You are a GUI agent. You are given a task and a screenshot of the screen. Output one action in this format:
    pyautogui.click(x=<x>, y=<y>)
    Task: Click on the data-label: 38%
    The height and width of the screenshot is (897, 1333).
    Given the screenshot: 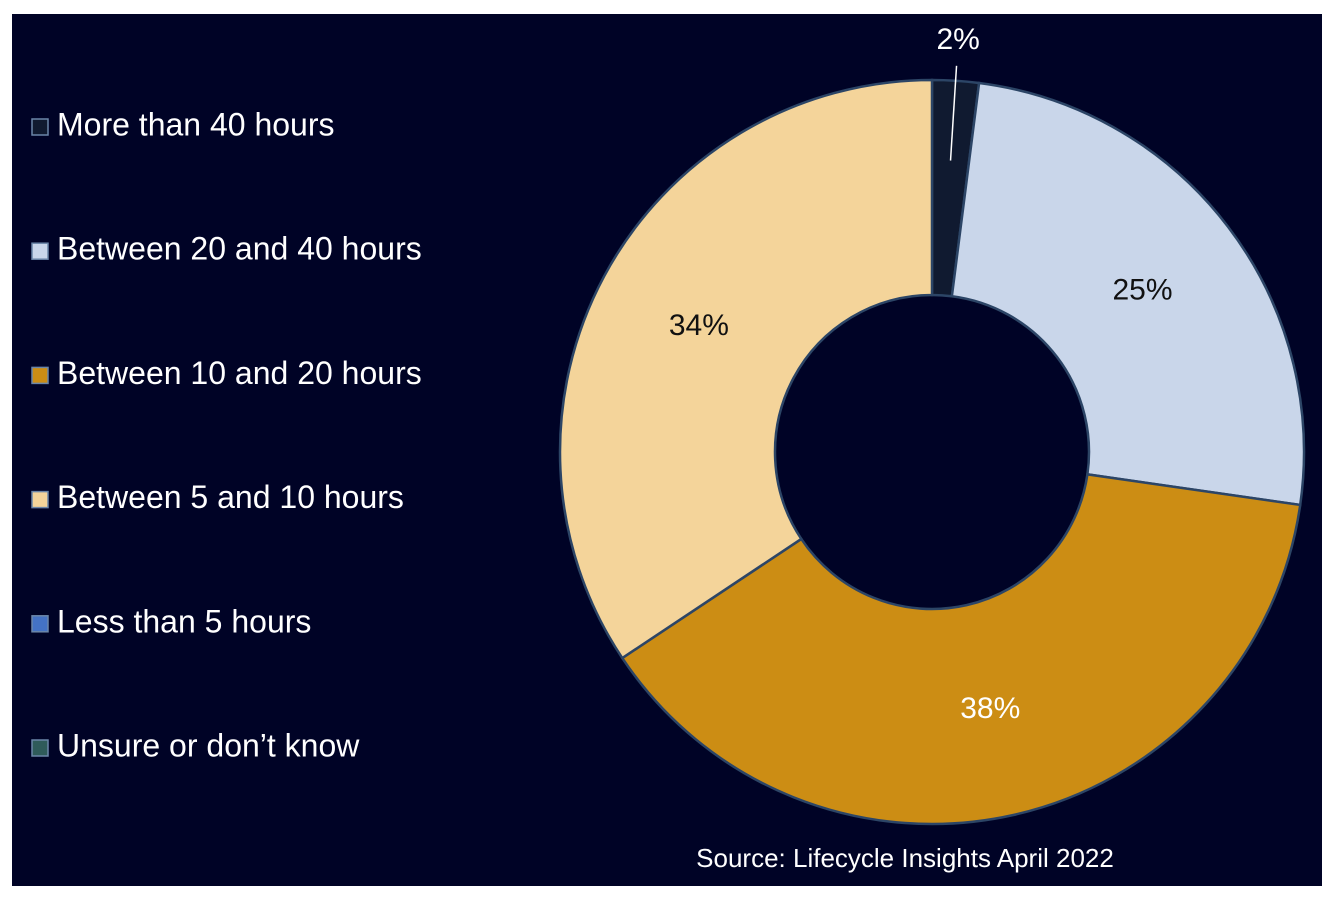 What is the action you would take?
    pyautogui.click(x=990, y=708)
    